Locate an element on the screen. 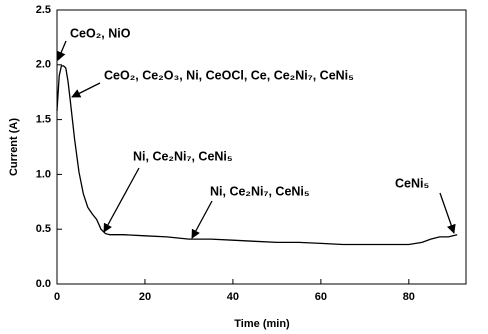 This screenshot has height=334, width=488. y-tick-label: 0.0 is located at coordinates (43, 284).